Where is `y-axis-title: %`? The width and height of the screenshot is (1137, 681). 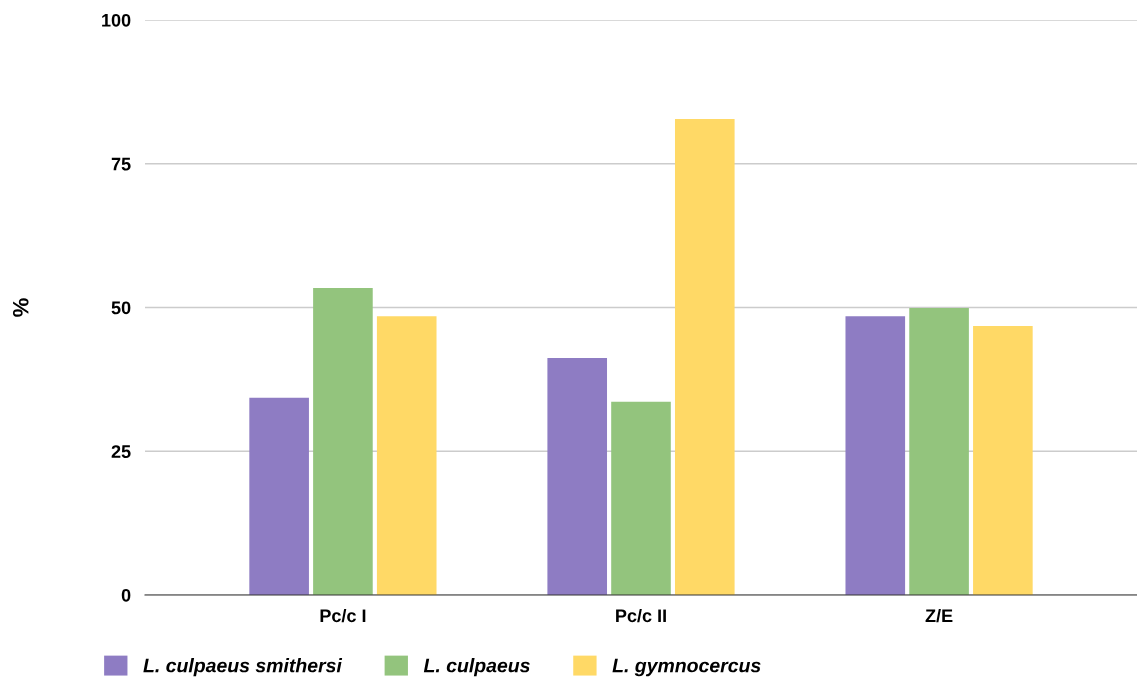 y-axis-title: % is located at coordinates (20, 307).